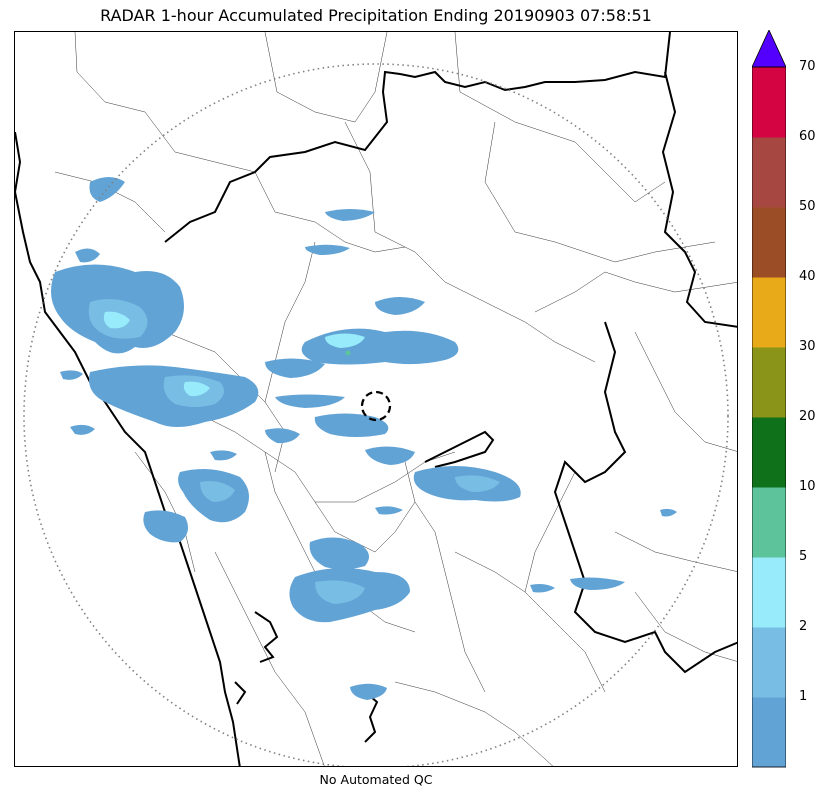 The width and height of the screenshot is (825, 797). Describe the element at coordinates (803, 556) in the screenshot. I see `colorbar-tick-label: 5` at that location.